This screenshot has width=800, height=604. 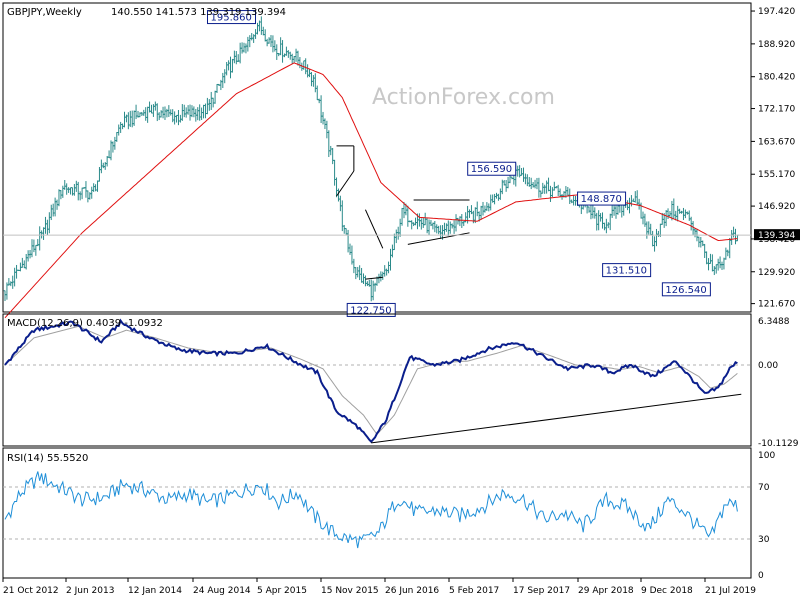 What do you see at coordinates (412, 591) in the screenshot?
I see `time-axis-label: 26 Jun 2016` at bounding box center [412, 591].